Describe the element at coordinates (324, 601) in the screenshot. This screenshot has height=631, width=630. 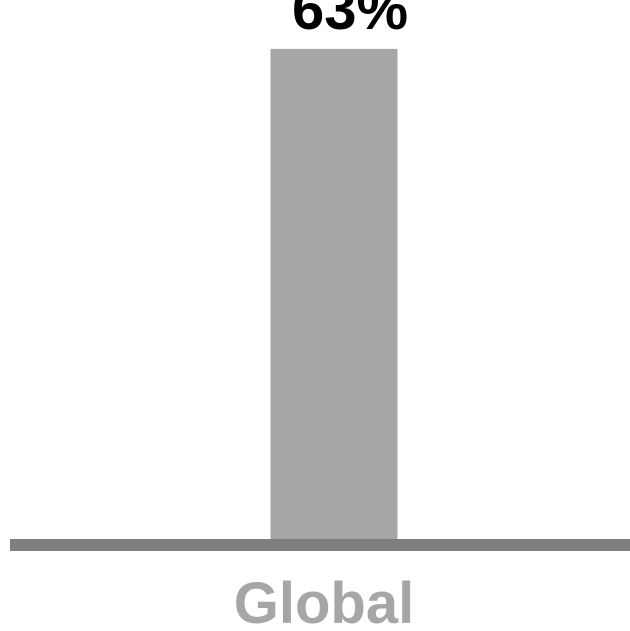
I see `category-label: Global` at that location.